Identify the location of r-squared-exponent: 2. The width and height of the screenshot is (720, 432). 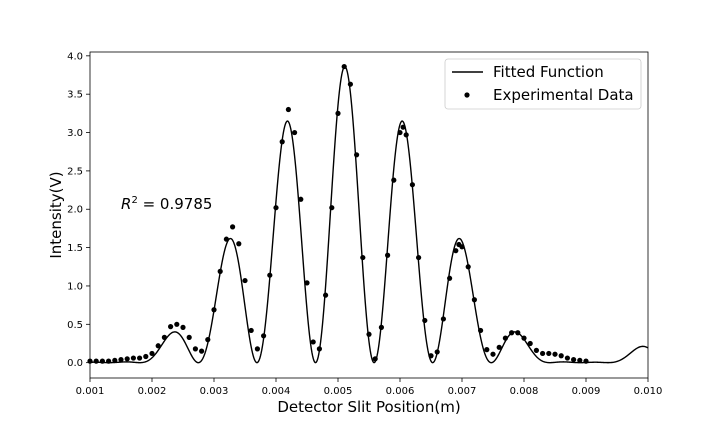
(134, 200).